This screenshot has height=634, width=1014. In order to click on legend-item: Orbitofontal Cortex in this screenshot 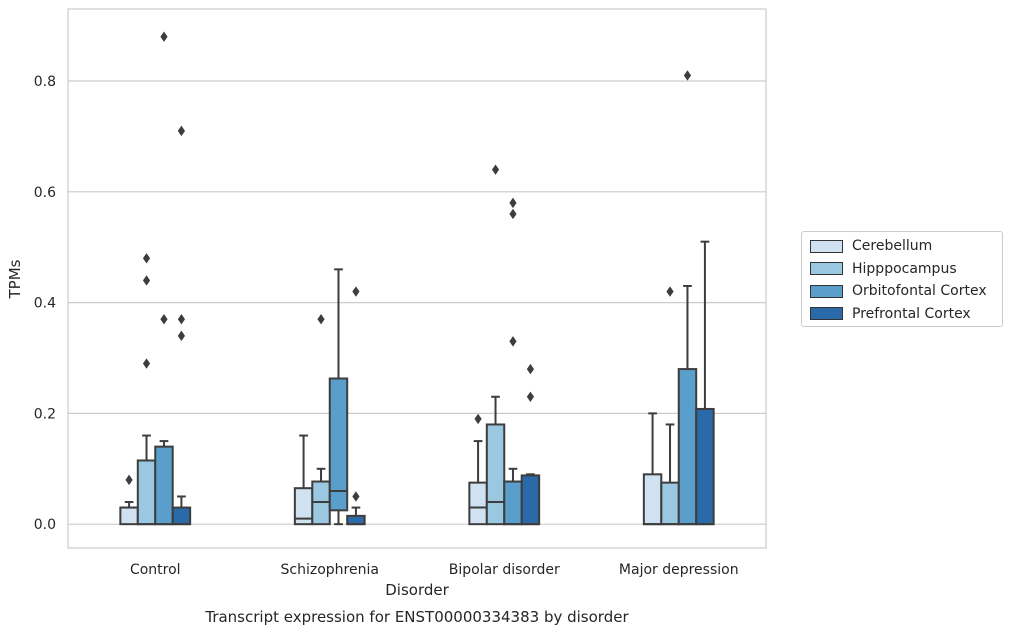, I will do `click(906, 291)`.